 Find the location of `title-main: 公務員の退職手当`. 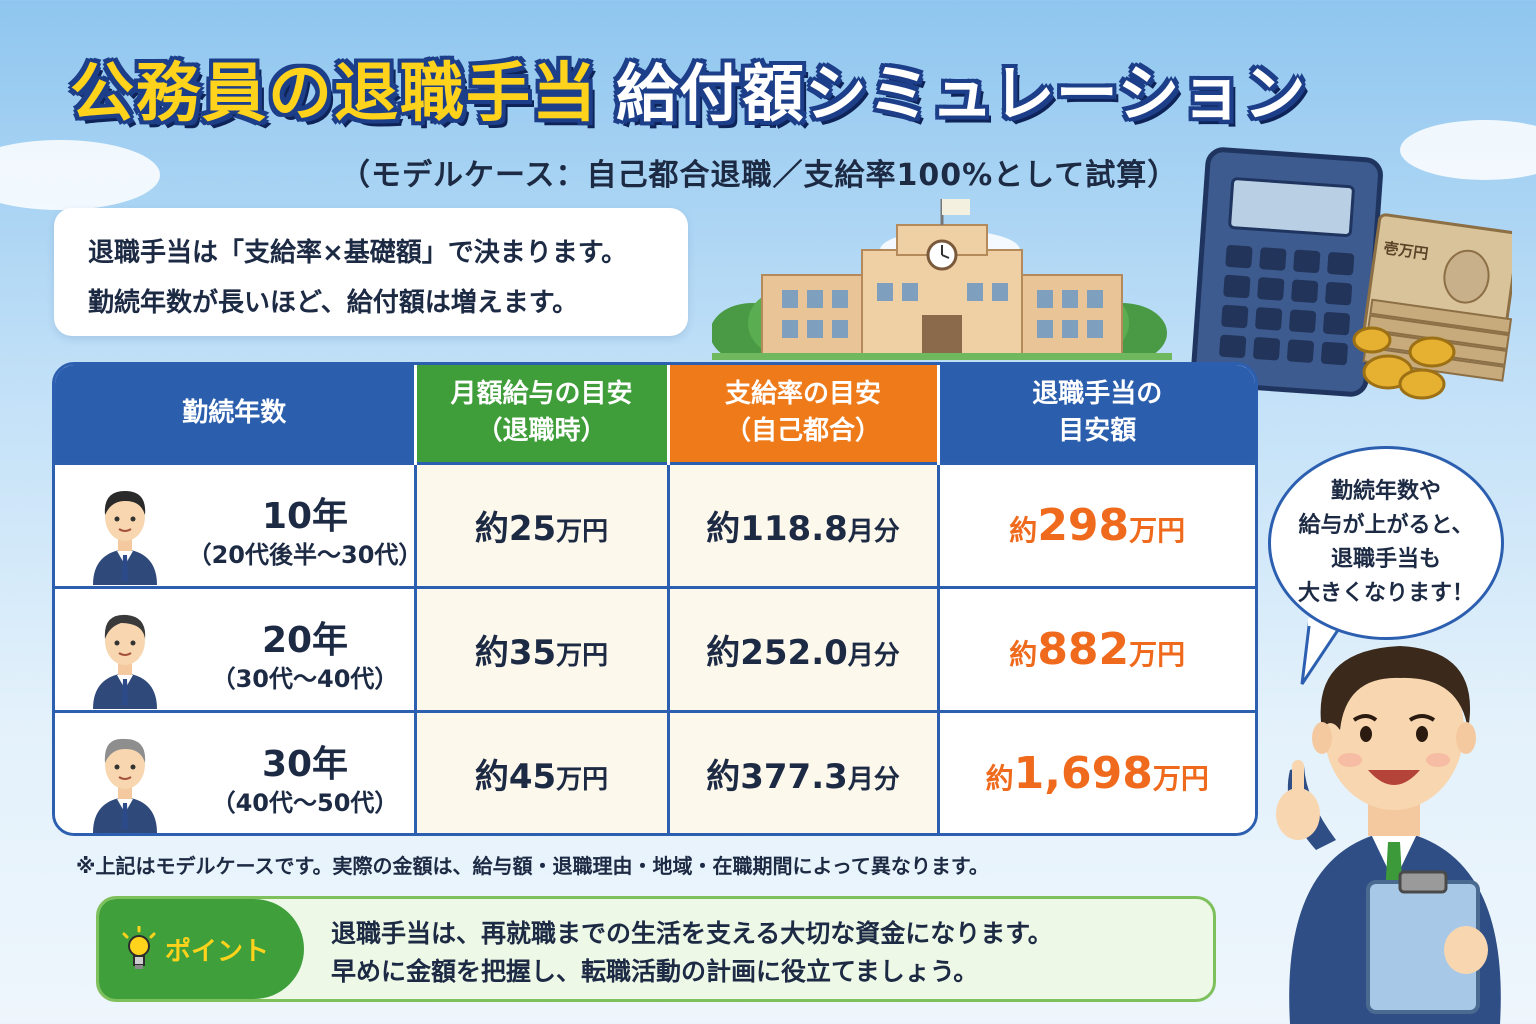

title-main: 公務員の退職手当 is located at coordinates (334, 94).